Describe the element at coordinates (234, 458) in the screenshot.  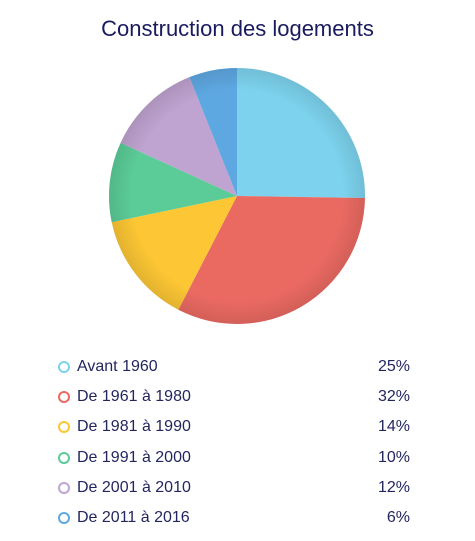
I see `legend-item: De 1991 à 2000 10%` at that location.